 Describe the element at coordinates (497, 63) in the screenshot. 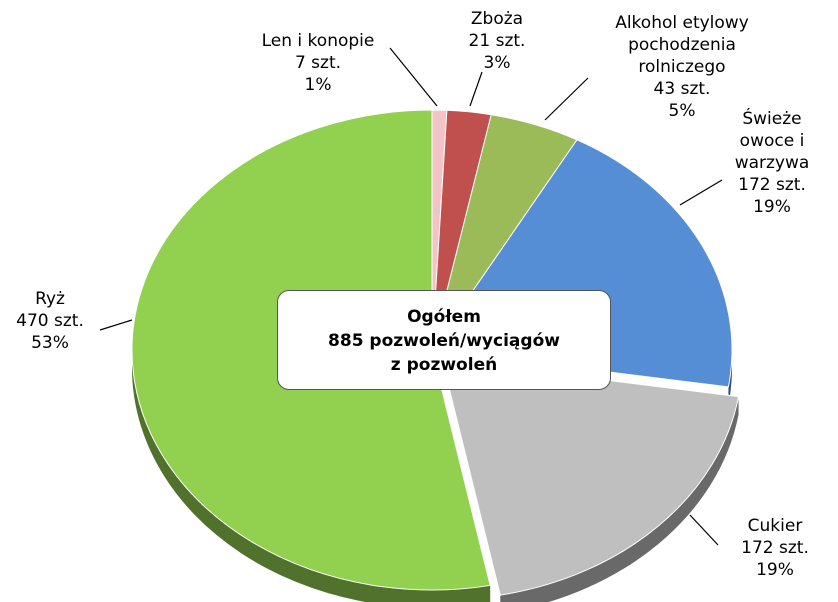

I see `label-percent: 3%` at that location.